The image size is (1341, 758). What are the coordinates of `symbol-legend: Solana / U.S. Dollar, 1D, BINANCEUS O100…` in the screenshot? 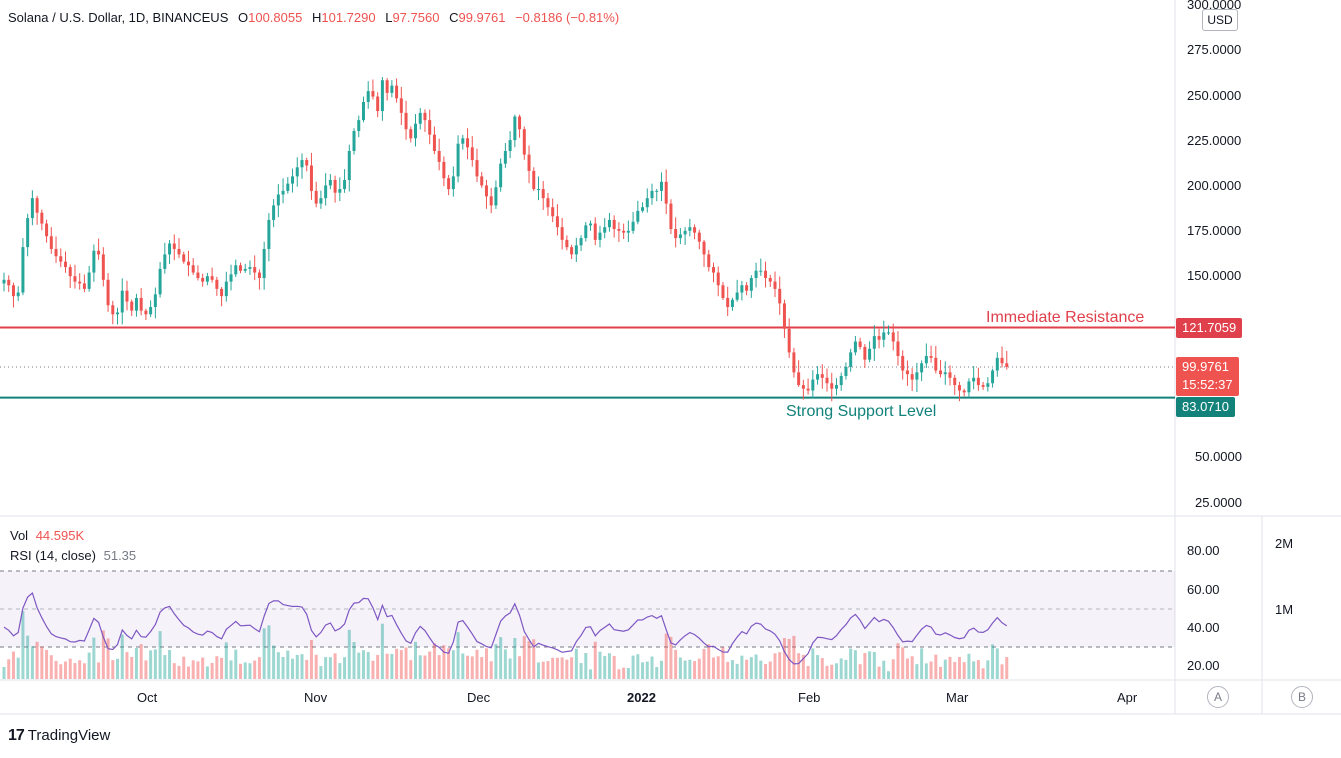 It's located at (313, 17).